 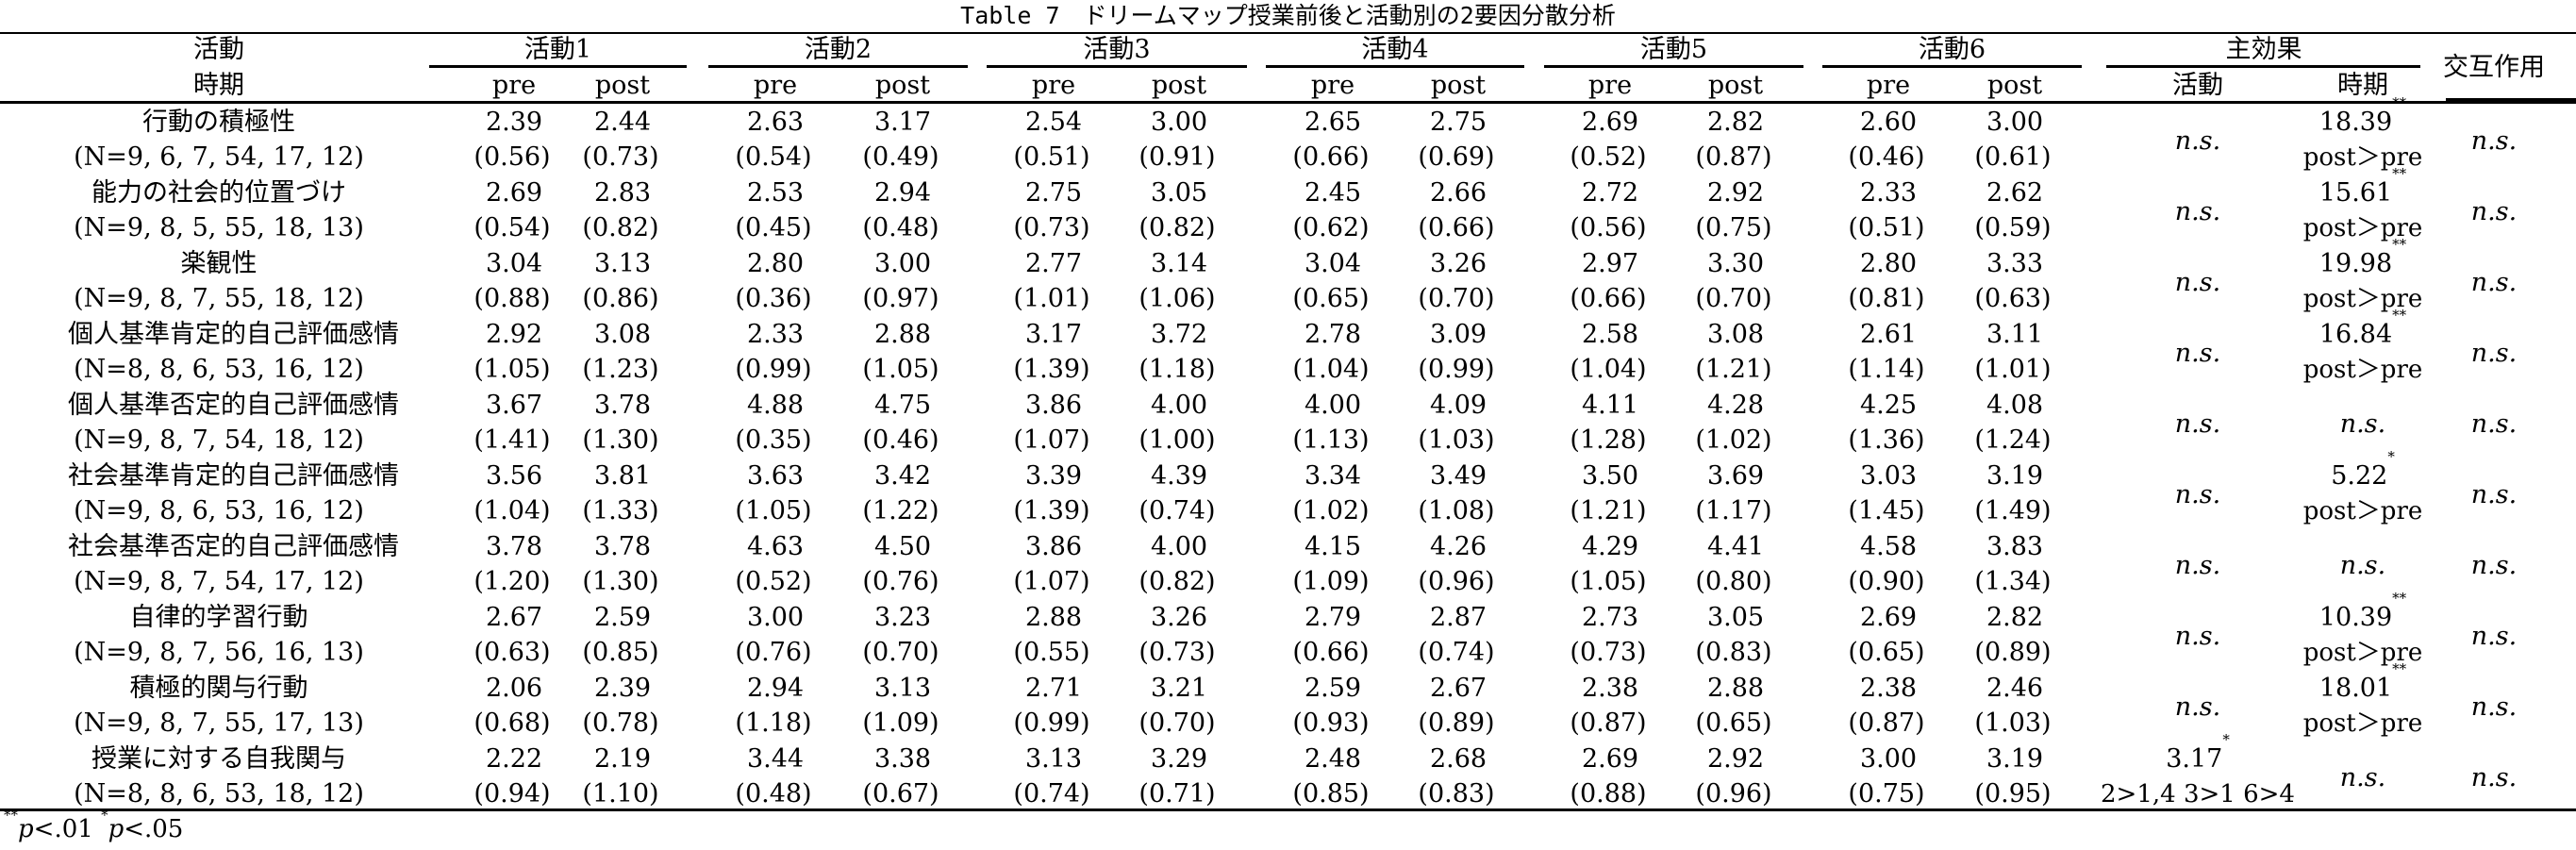 I want to click on sd-post-1: (1.10), so click(x=620, y=793).